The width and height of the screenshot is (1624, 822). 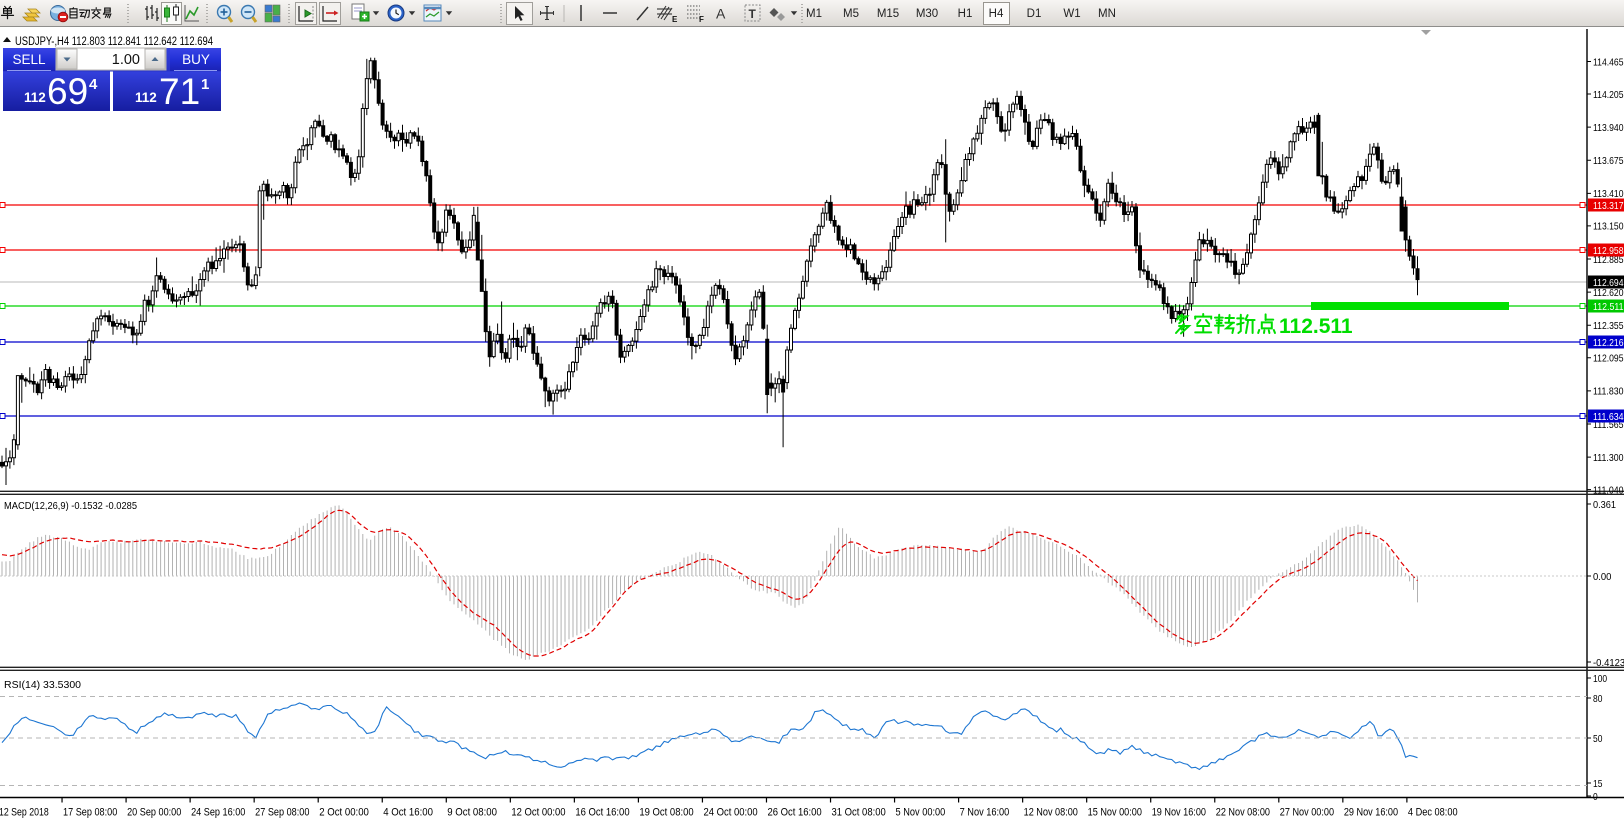 I want to click on svg-text: 19 Oct 08:00, so click(x=666, y=813).